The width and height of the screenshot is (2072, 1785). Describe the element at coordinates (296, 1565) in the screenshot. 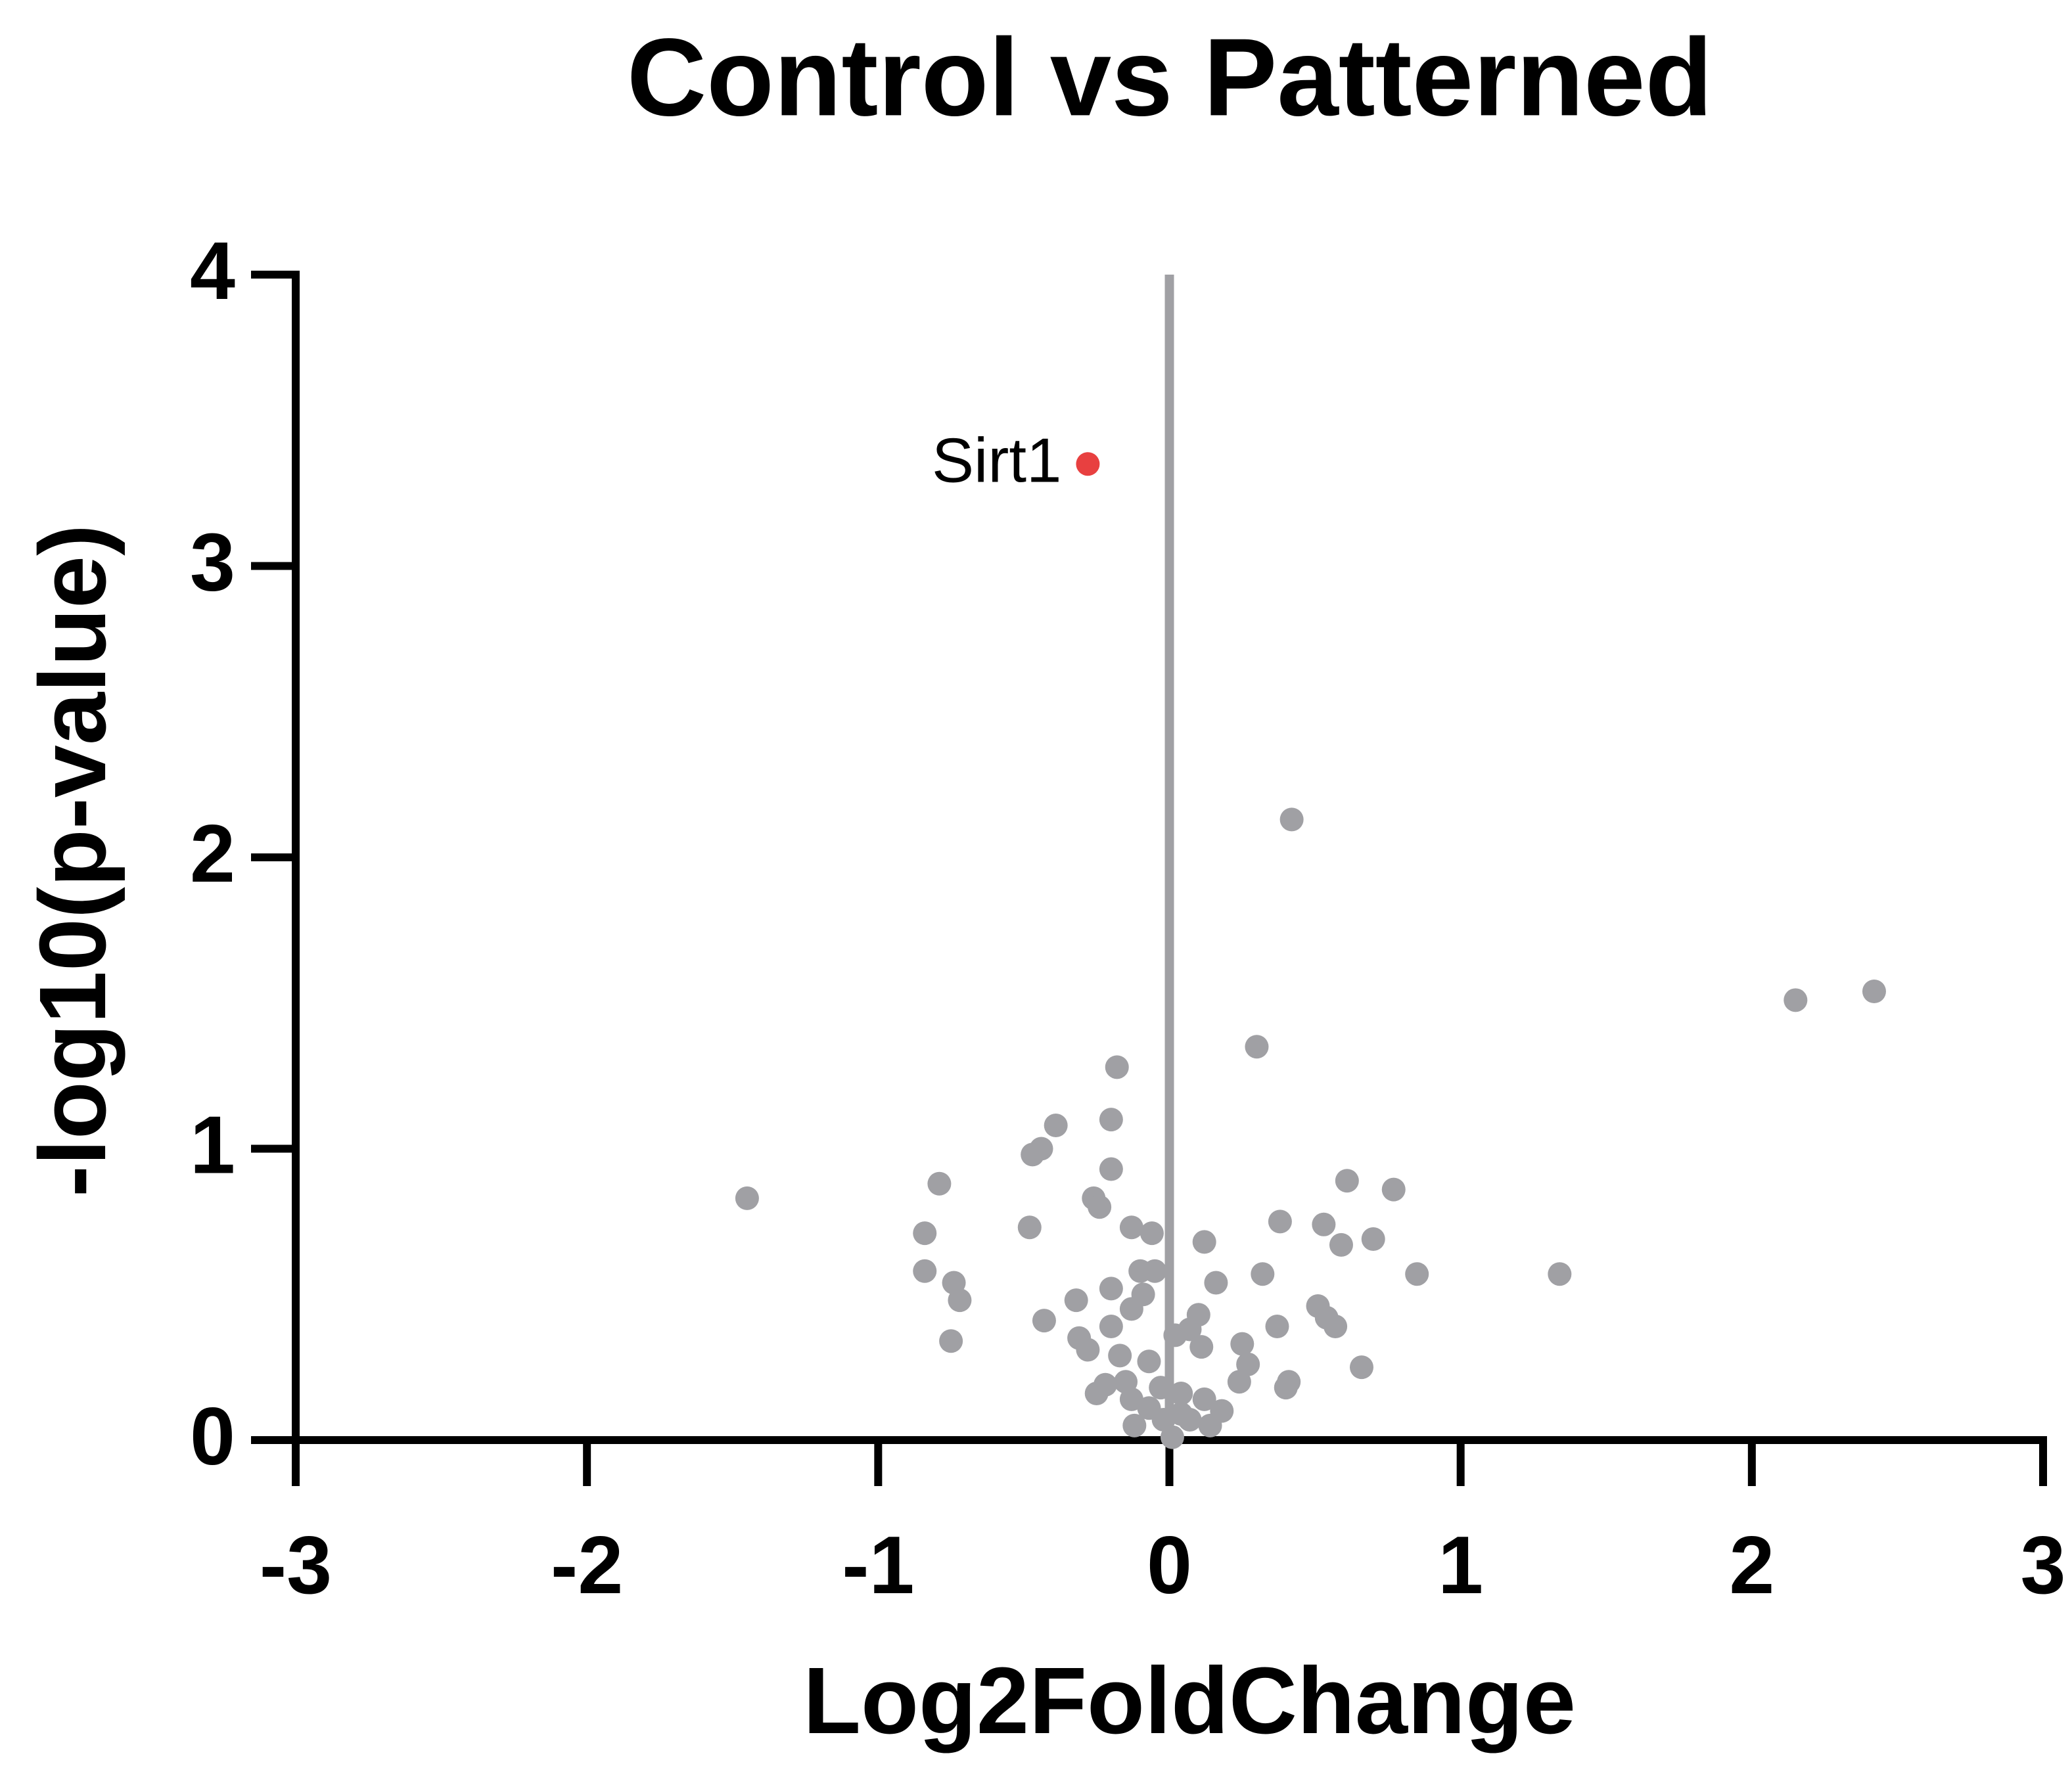

I see `x-tick-label: -3` at that location.